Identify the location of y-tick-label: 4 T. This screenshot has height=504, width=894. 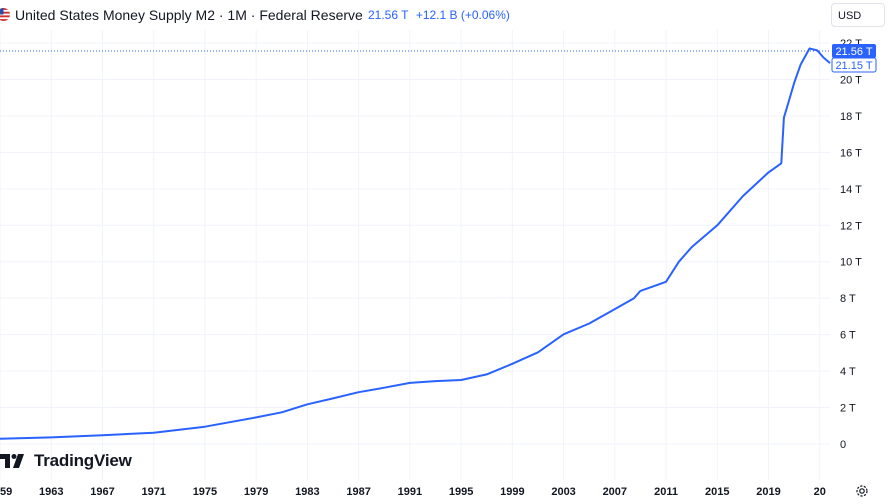
(848, 372).